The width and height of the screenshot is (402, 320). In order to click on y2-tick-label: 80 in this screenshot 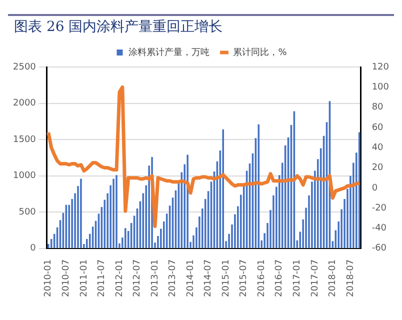, I will do `click(378, 107)`.